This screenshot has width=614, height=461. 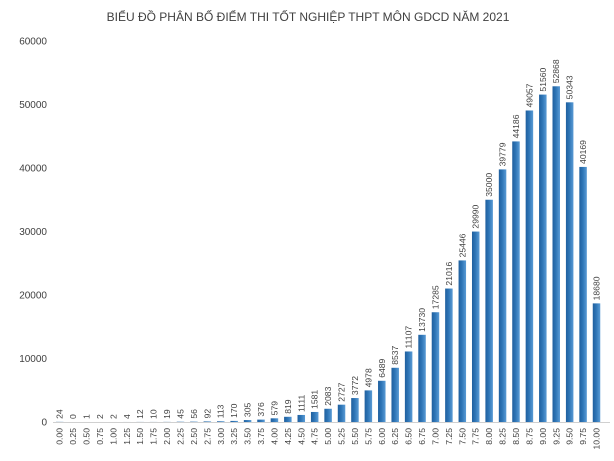 What do you see at coordinates (476, 436) in the screenshot?
I see `x-tick-label: 7.75` at bounding box center [476, 436].